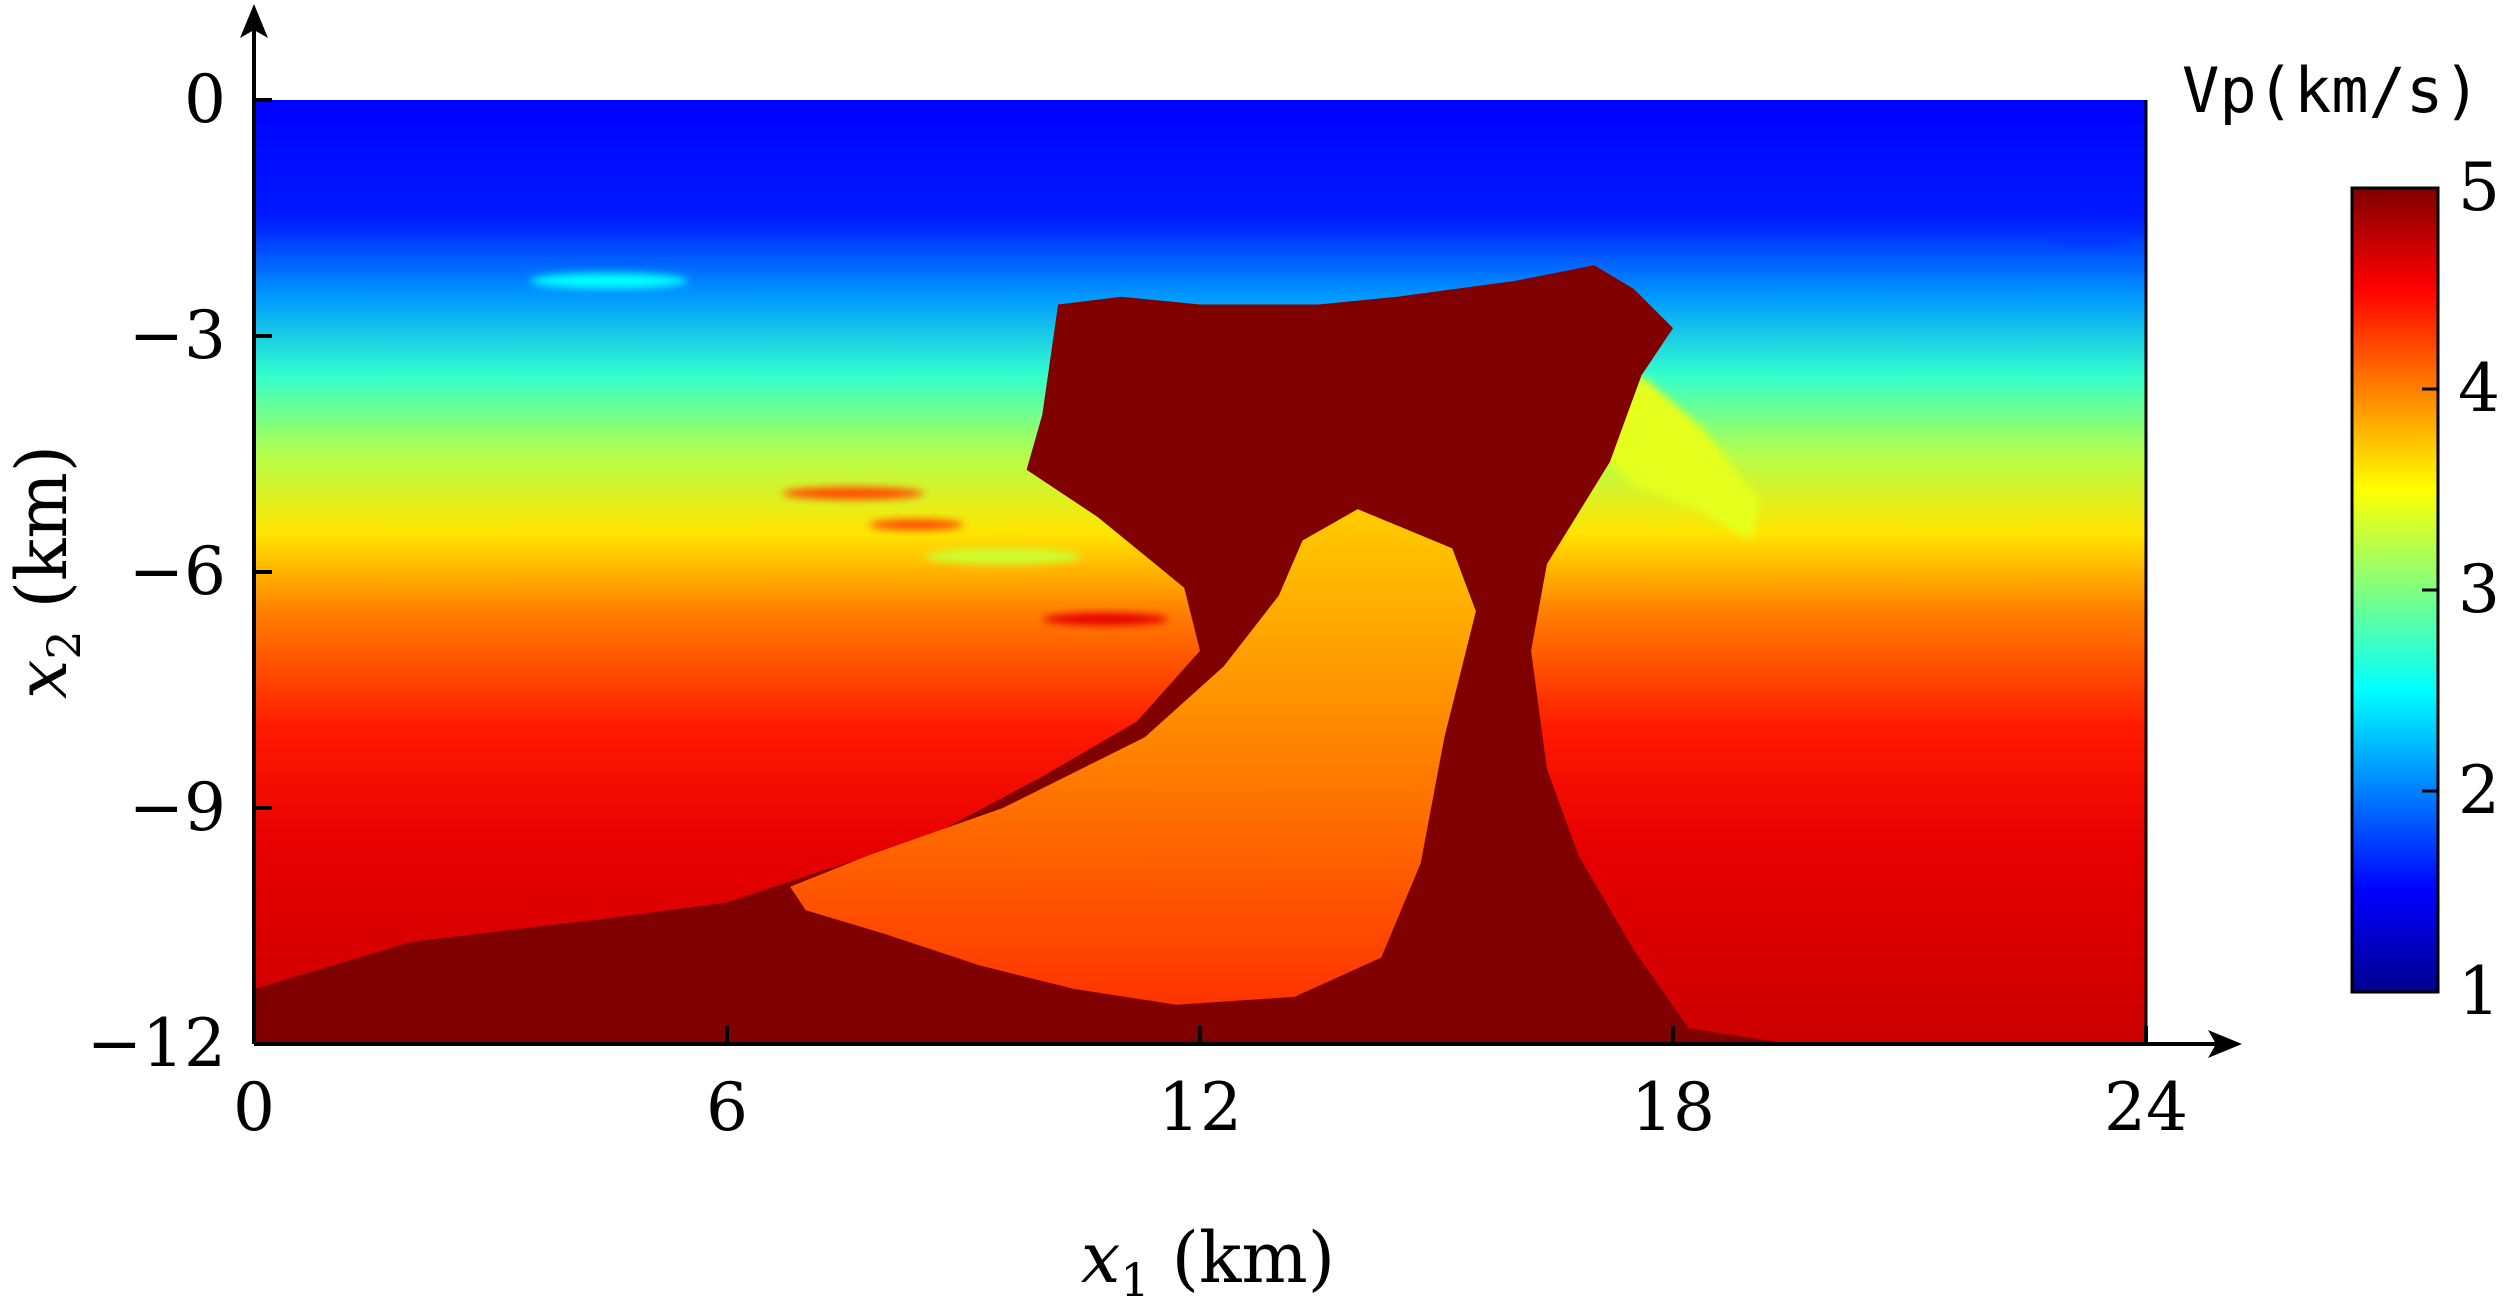  I want to click on right-flank-anomaly, so click(1677, 458).